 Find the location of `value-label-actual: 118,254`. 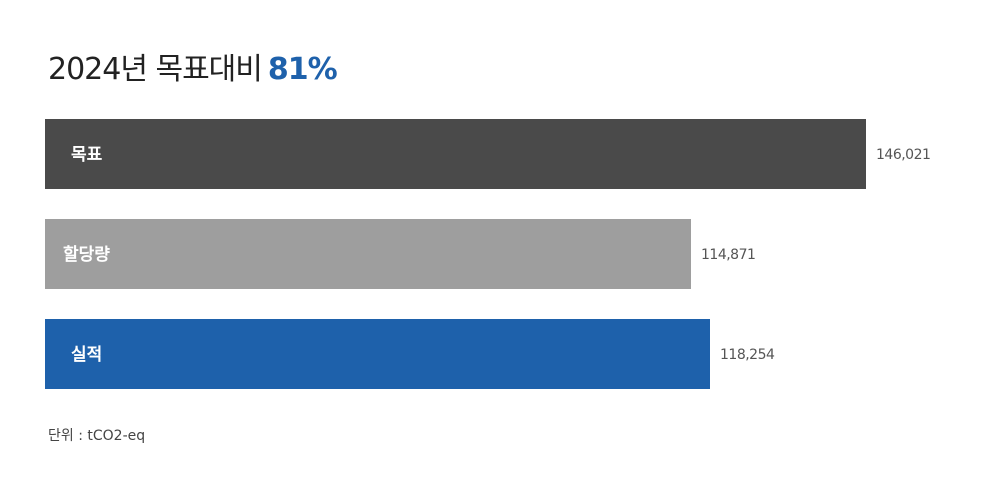

value-label-actual: 118,254 is located at coordinates (747, 355).